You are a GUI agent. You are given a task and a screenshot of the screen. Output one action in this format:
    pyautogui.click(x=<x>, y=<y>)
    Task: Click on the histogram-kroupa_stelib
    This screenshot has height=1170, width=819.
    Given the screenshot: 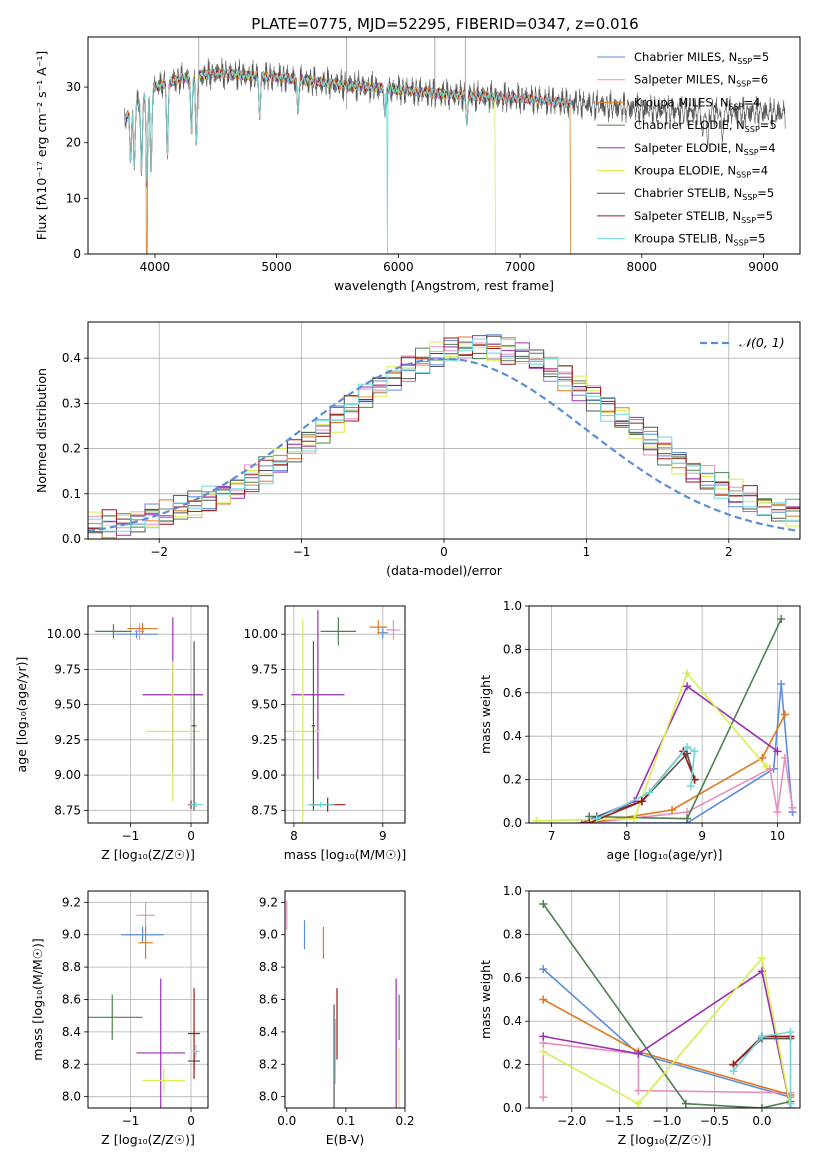 What is the action you would take?
    pyautogui.click(x=444, y=436)
    